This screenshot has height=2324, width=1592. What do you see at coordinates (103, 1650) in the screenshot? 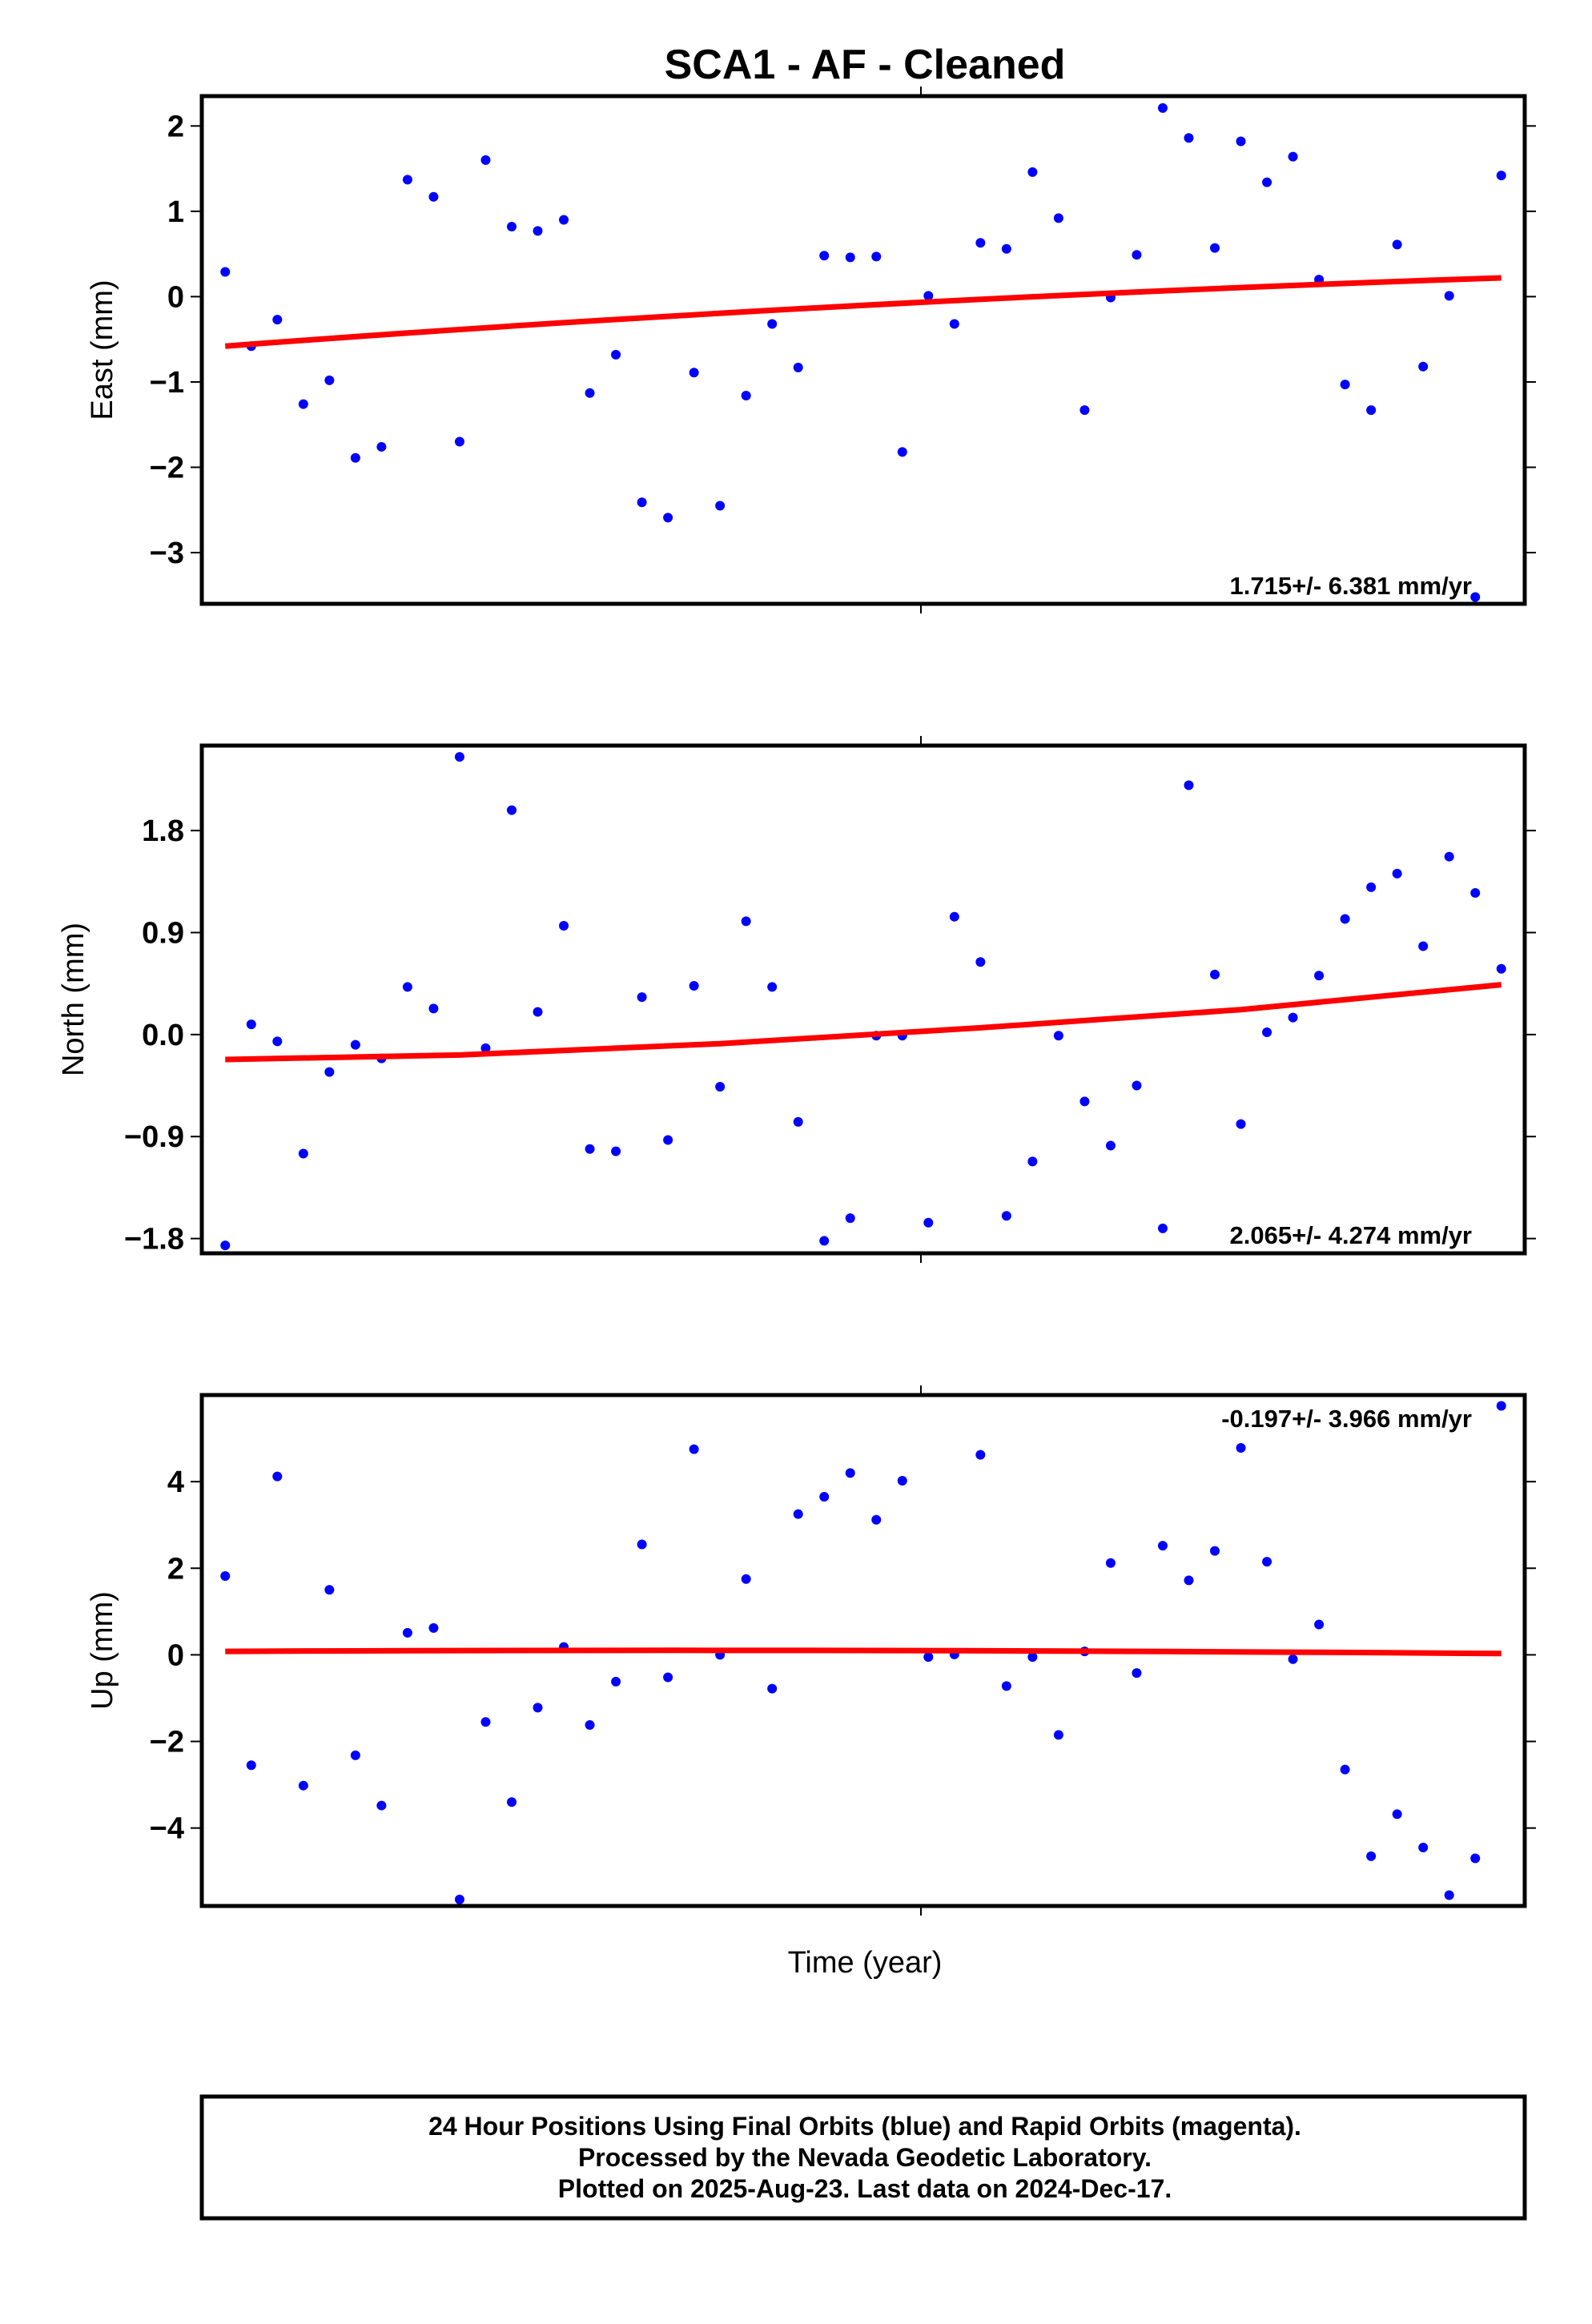
I see `y-axis-label: Up (mm)` at bounding box center [103, 1650].